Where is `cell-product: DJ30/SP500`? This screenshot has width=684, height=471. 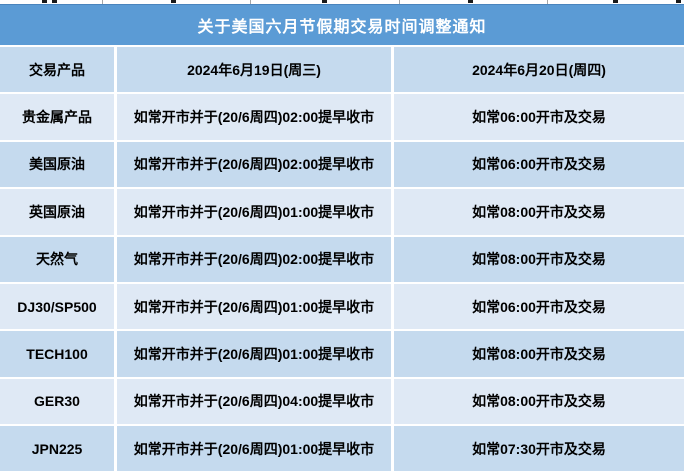
cell-product: DJ30/SP500 is located at coordinates (57, 306).